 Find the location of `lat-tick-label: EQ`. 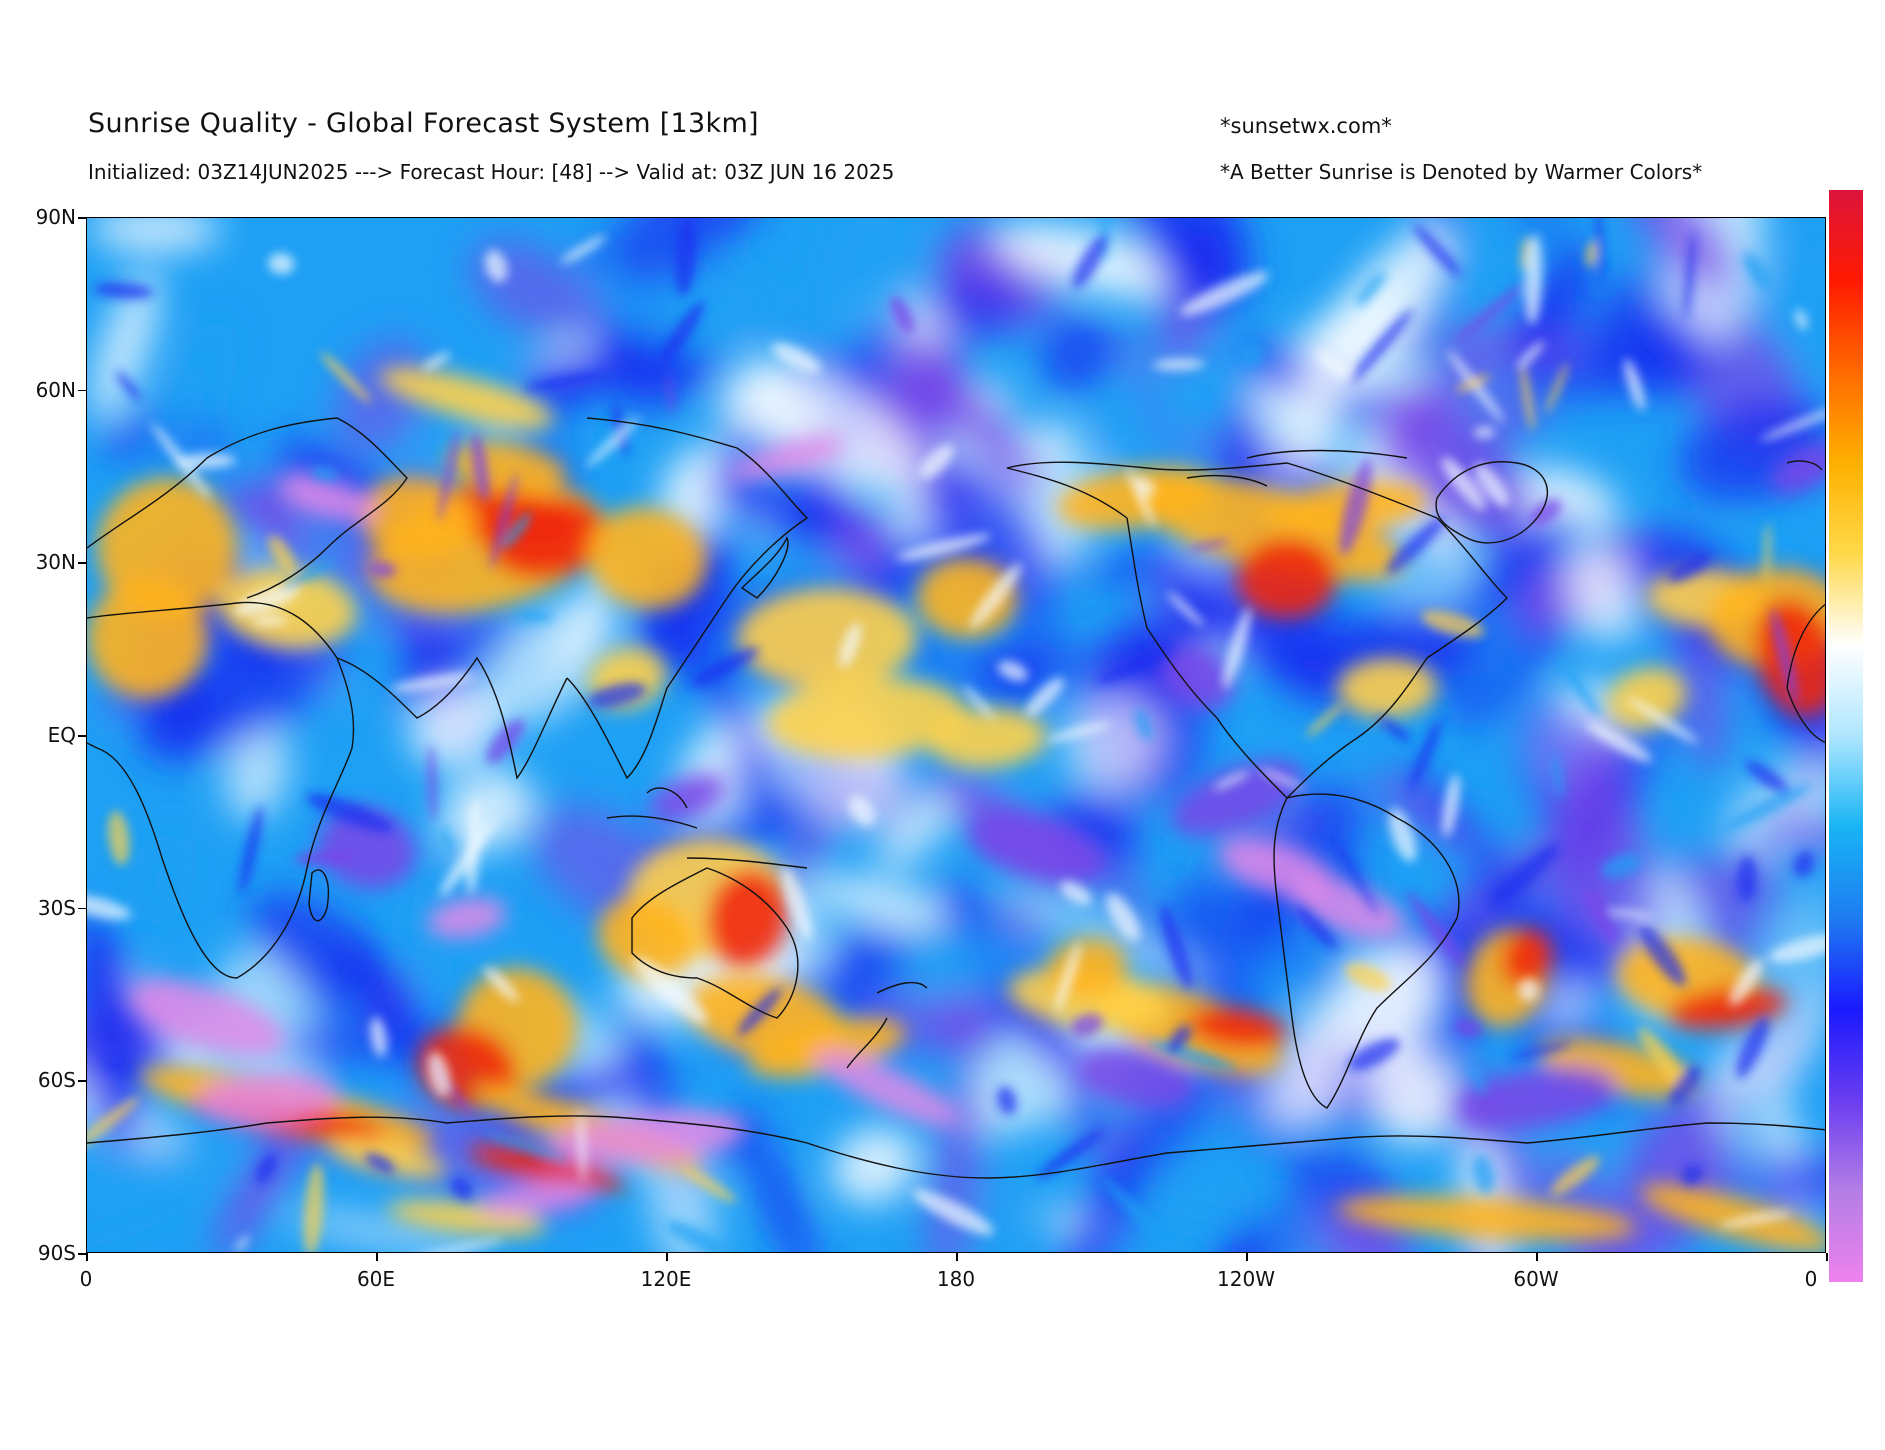

lat-tick-label: EQ is located at coordinates (61, 735).